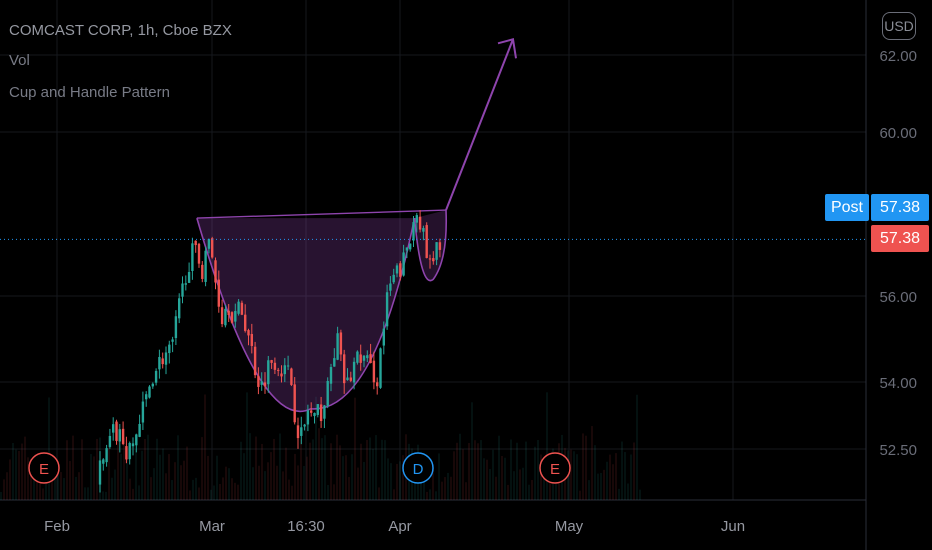  Describe the element at coordinates (899, 26) in the screenshot. I see `currency-button: USD` at that location.